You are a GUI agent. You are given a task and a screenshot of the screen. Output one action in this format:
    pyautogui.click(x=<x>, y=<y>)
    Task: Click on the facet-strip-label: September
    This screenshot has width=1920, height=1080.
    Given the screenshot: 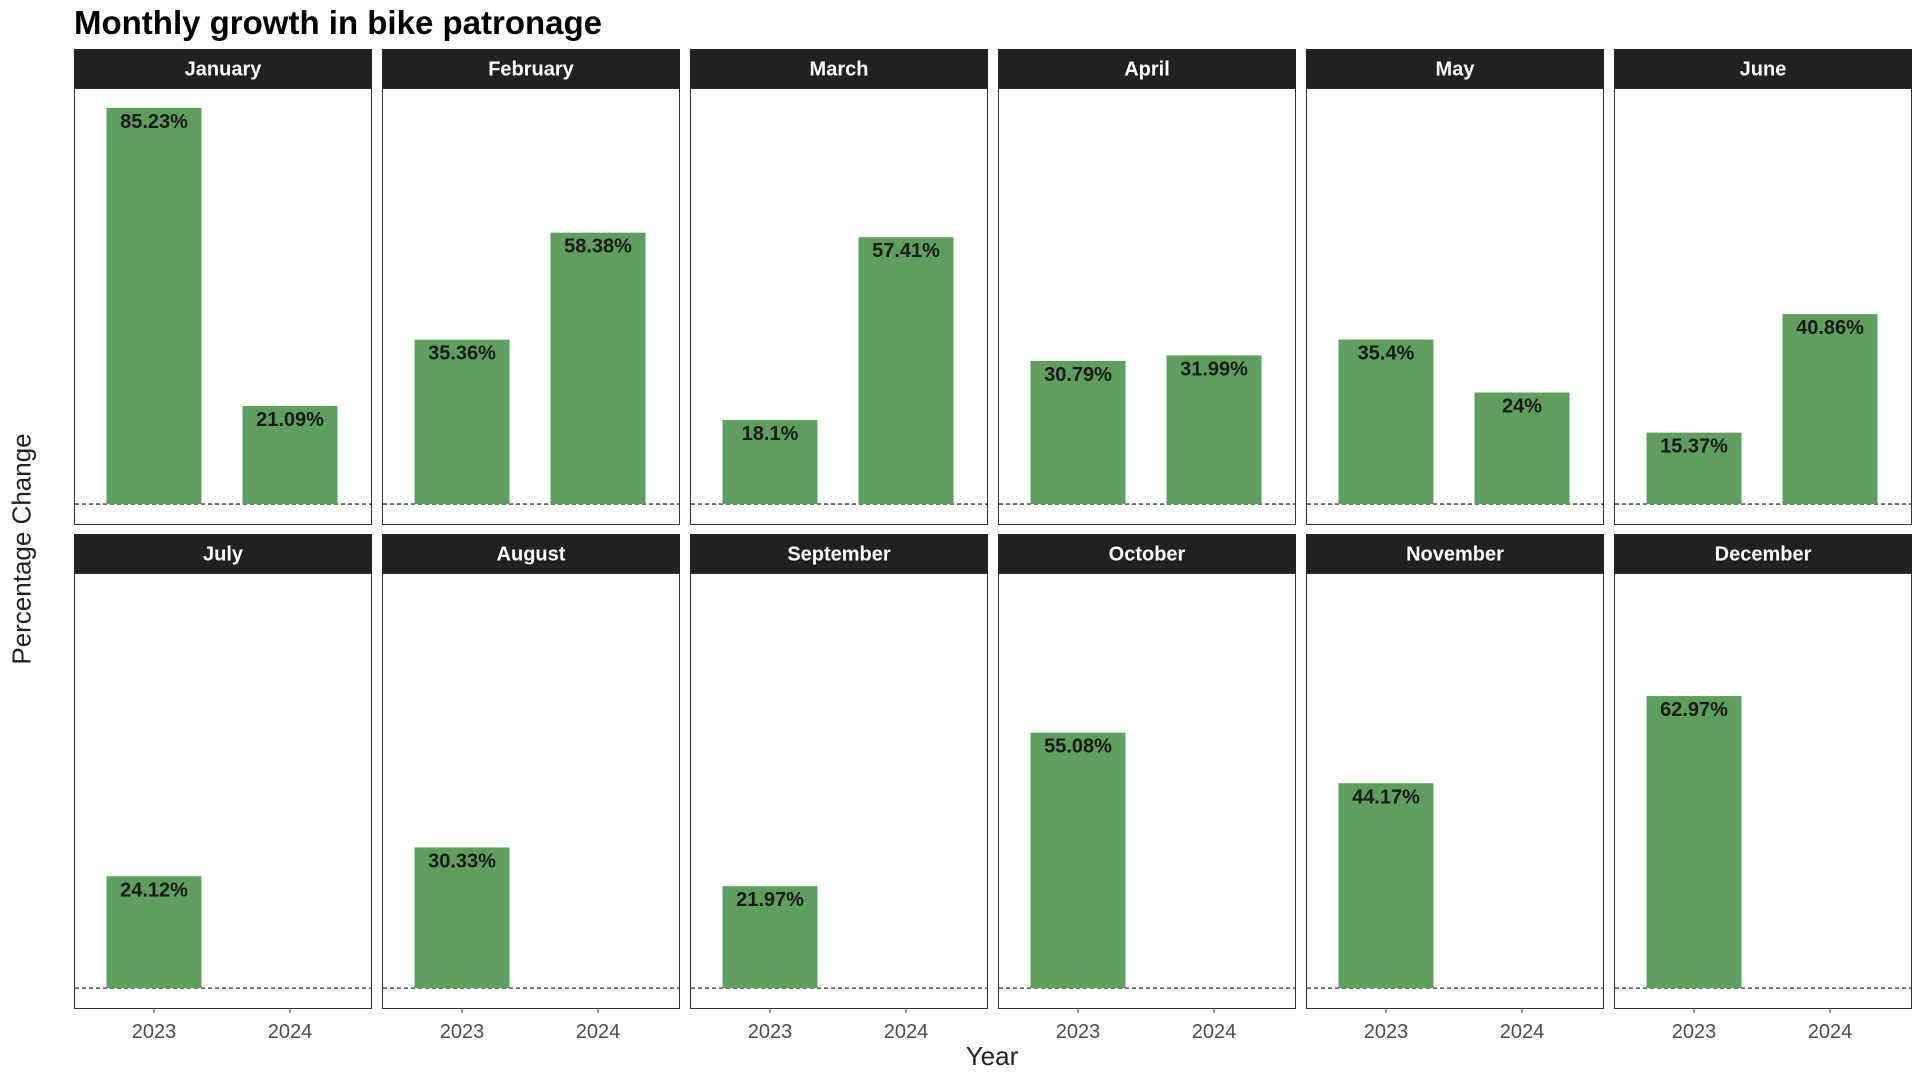 What is the action you would take?
    pyautogui.click(x=839, y=555)
    